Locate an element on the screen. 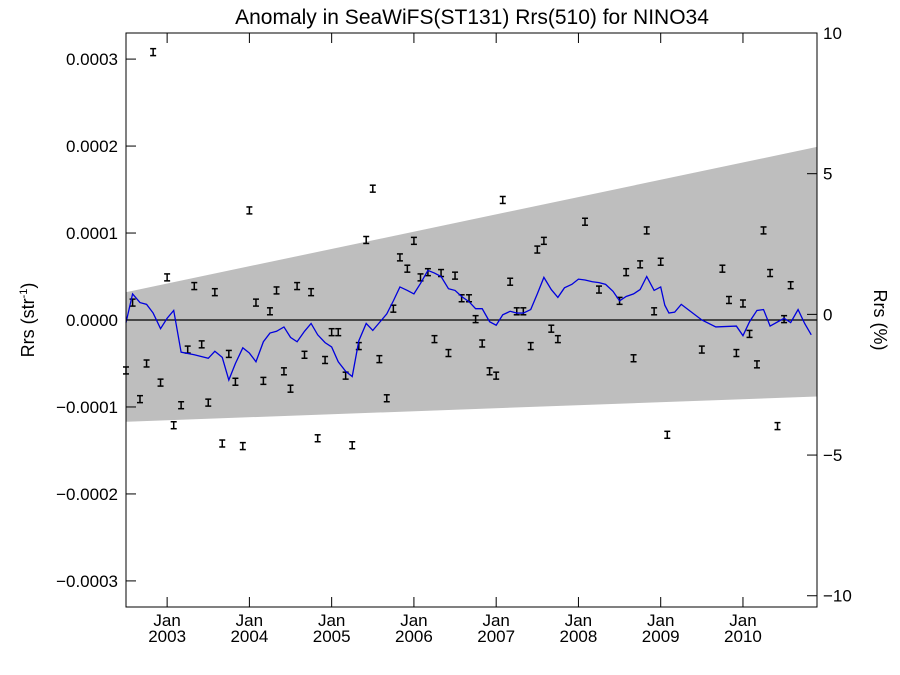 Image resolution: width=900 pixels, height=675 pixels. y-axis-left-label-superscript: -1 is located at coordinates (24, 294).